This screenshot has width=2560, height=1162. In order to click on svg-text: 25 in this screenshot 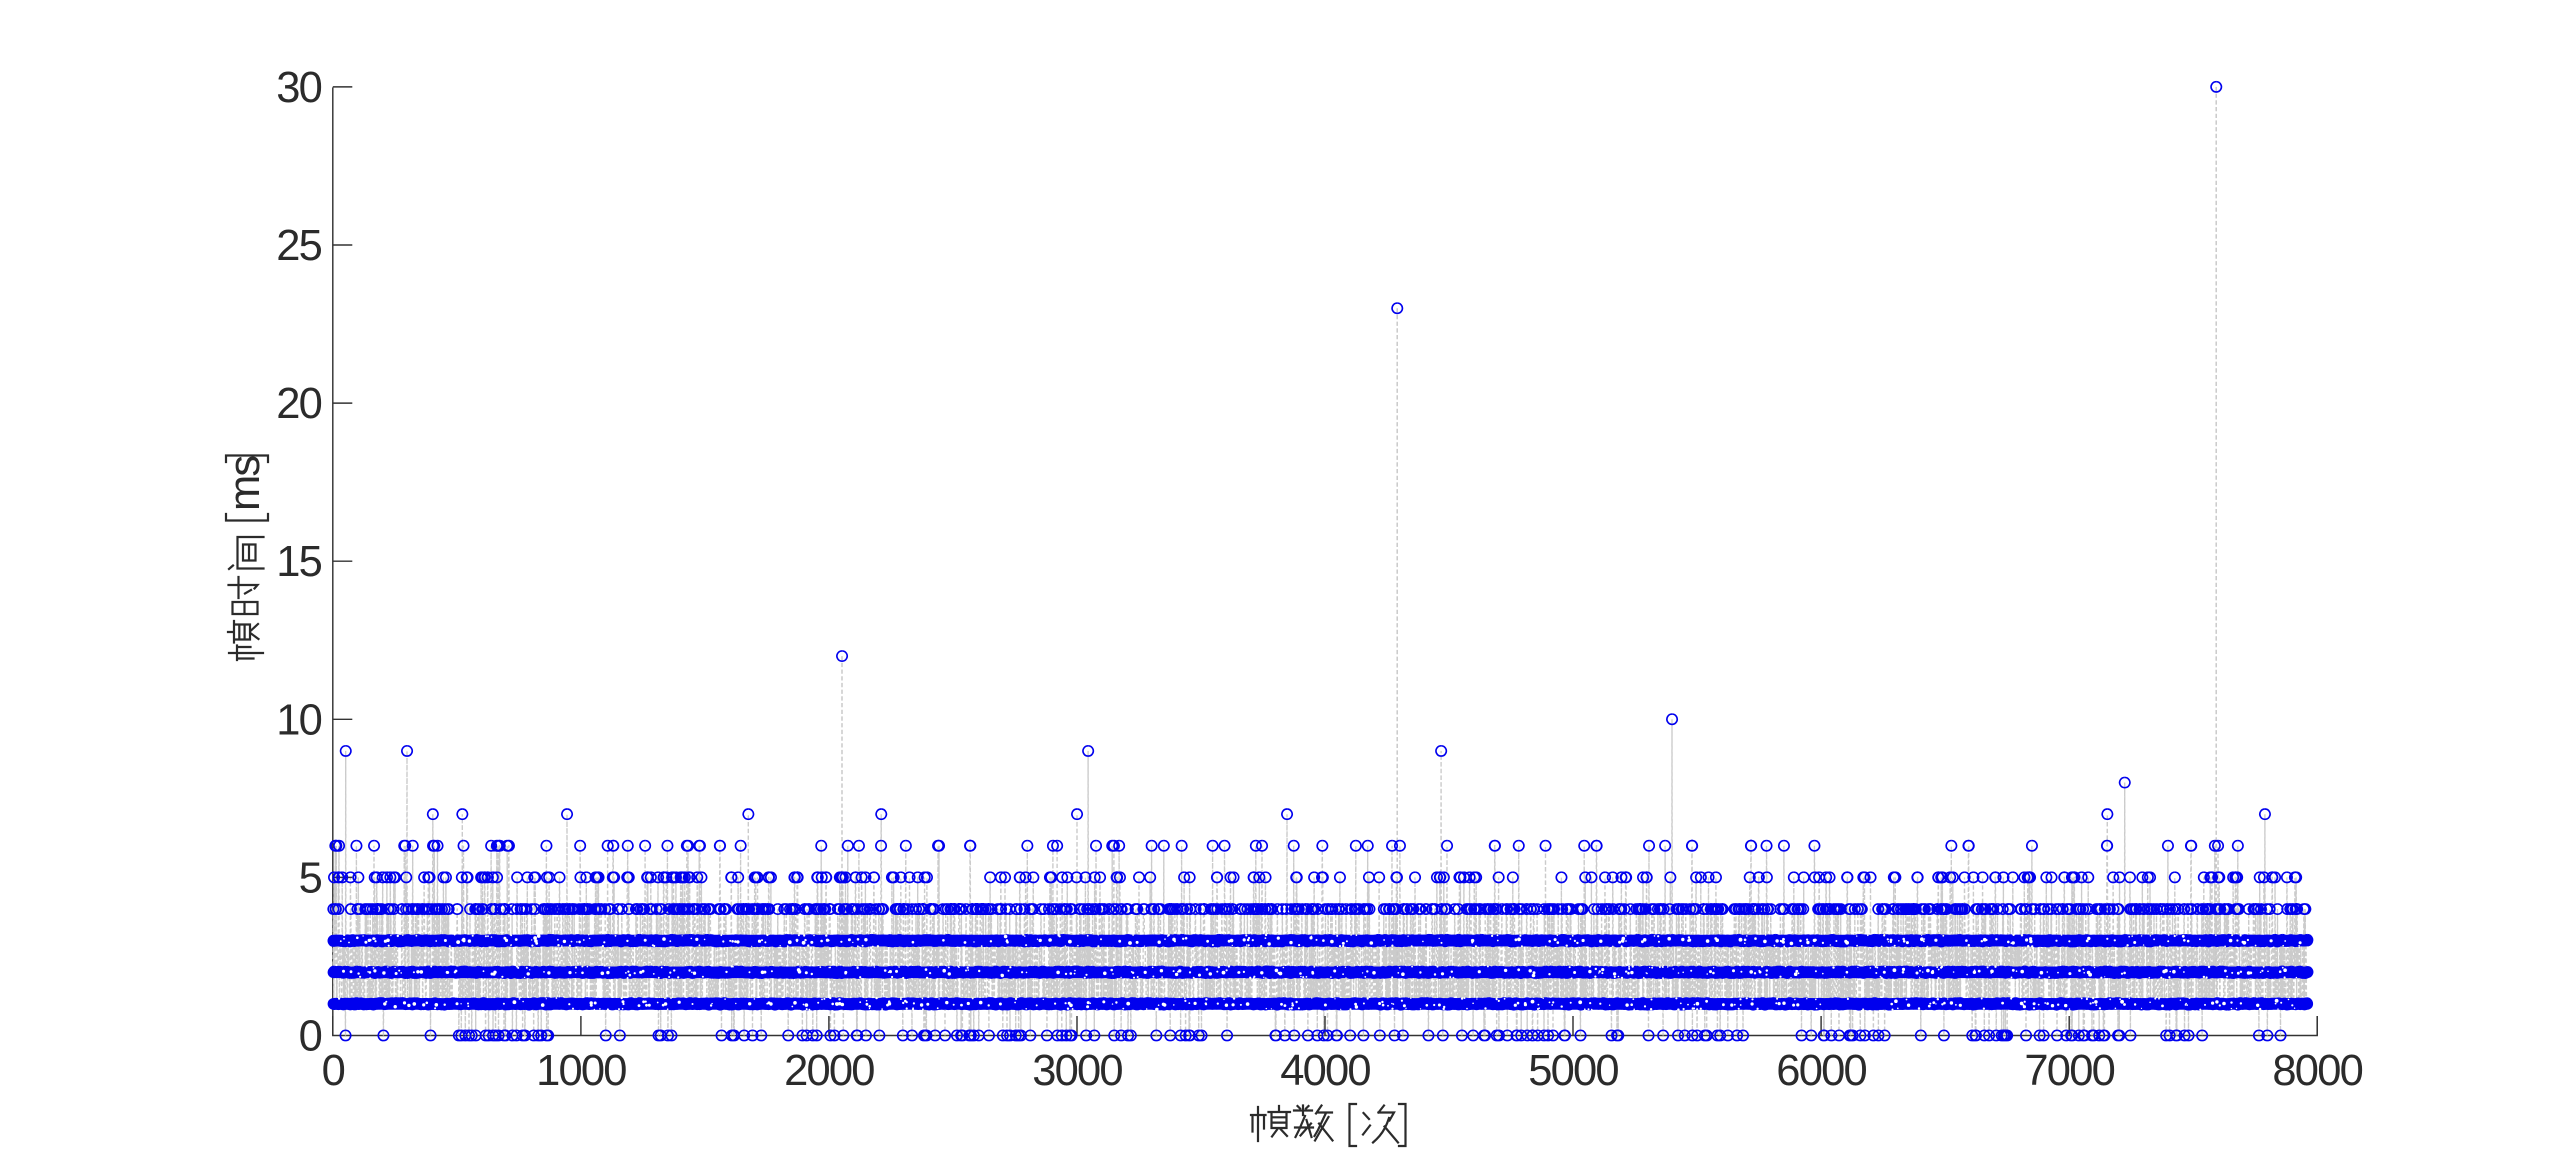, I will do `click(298, 246)`.